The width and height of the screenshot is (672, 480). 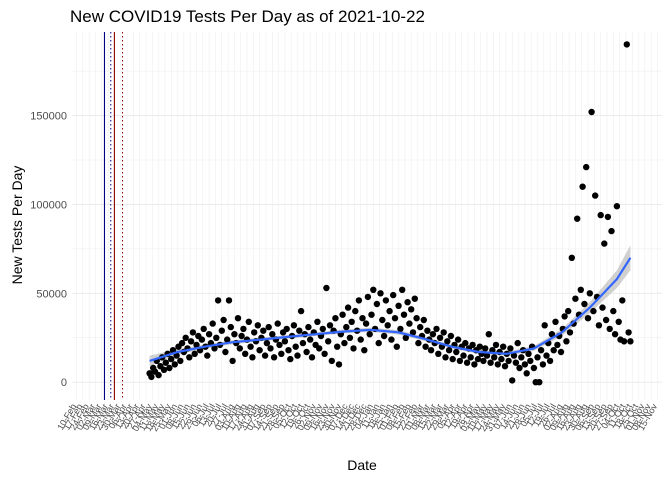 I want to click on y-tick-label: 100000, so click(x=48, y=205).